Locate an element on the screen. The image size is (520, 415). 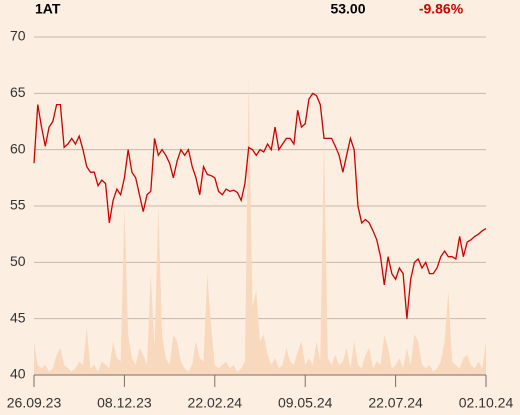
x-tick-label: 08.12.23 is located at coordinates (124, 403).